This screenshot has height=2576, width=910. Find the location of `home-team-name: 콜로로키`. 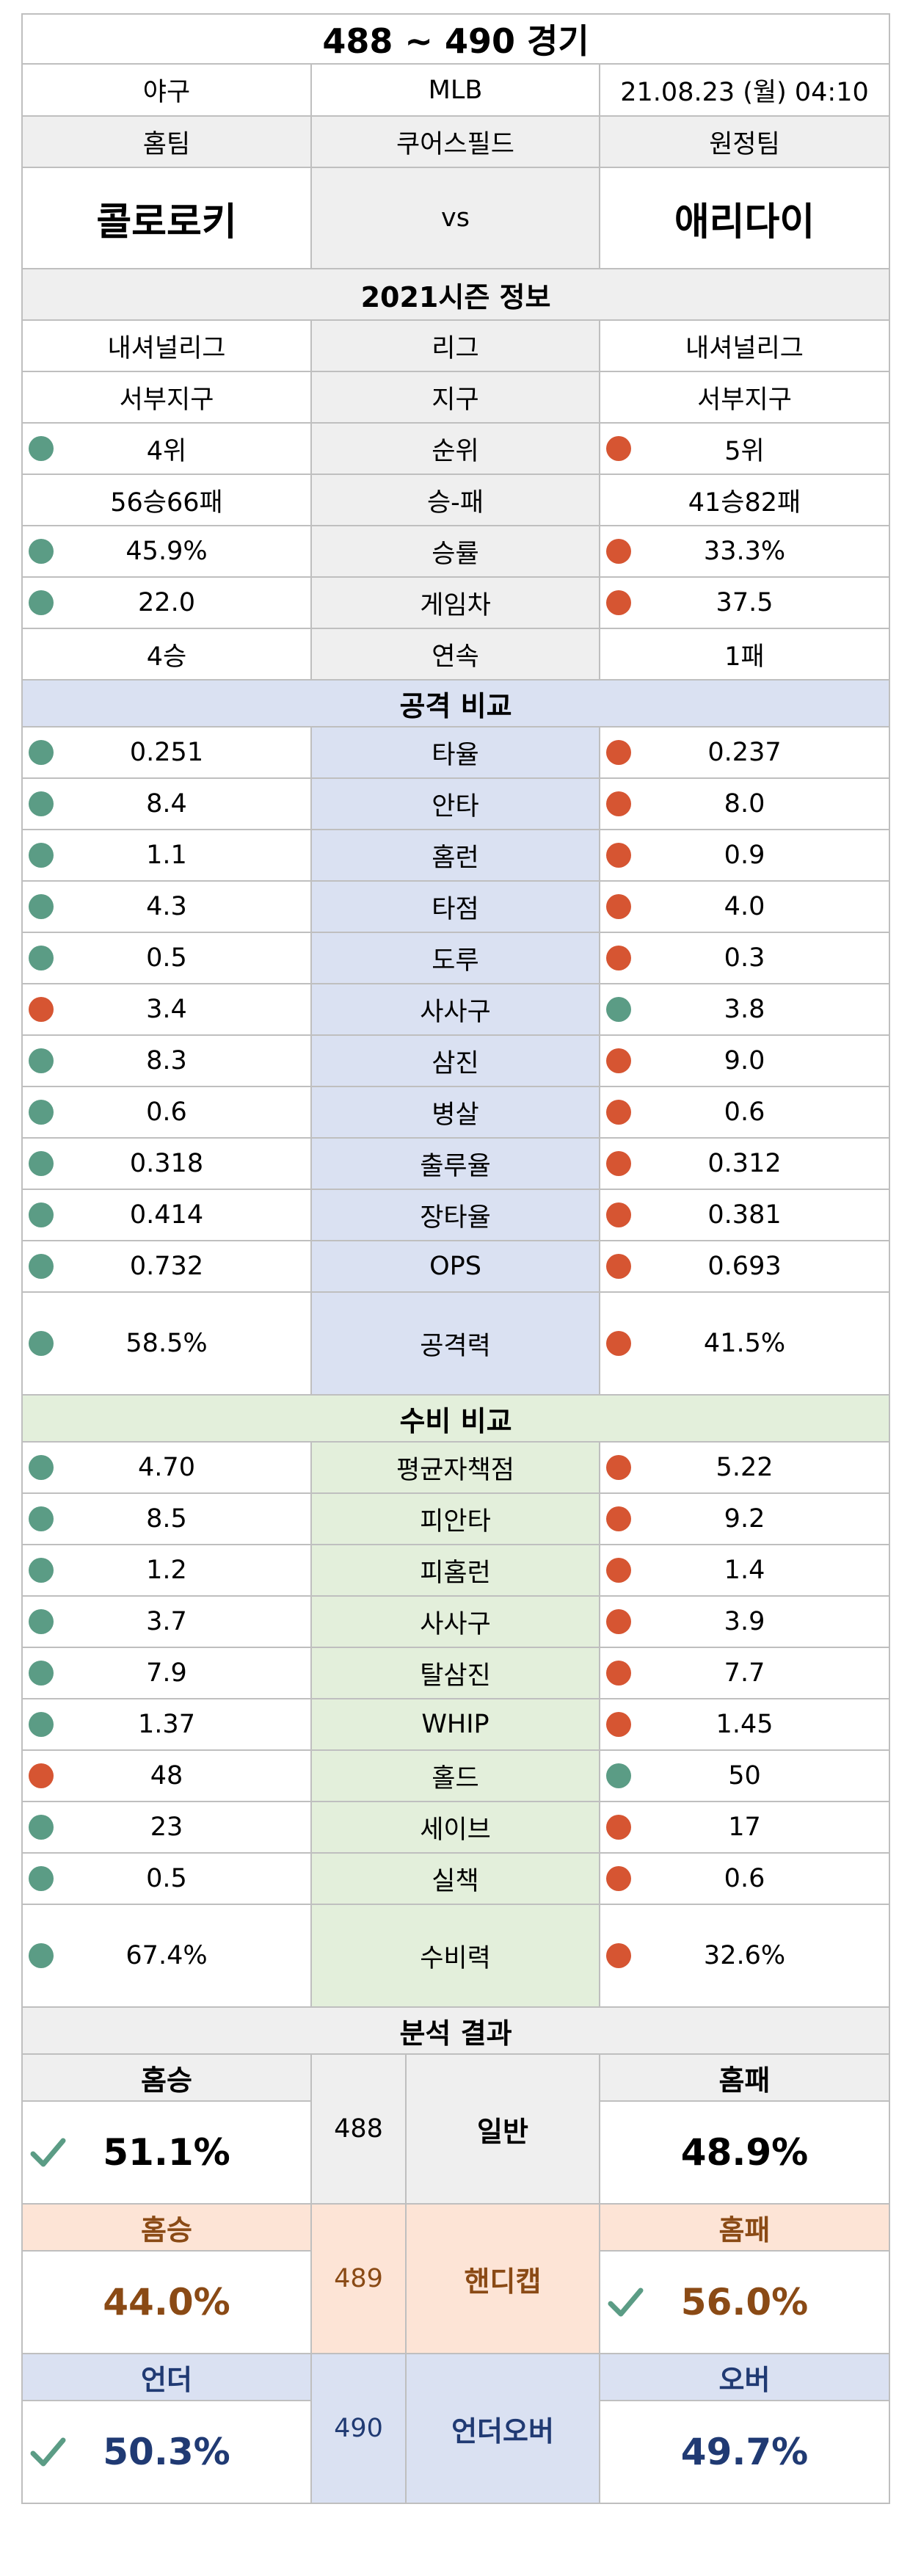

home-team-name: 콜로로키 is located at coordinates (166, 218).